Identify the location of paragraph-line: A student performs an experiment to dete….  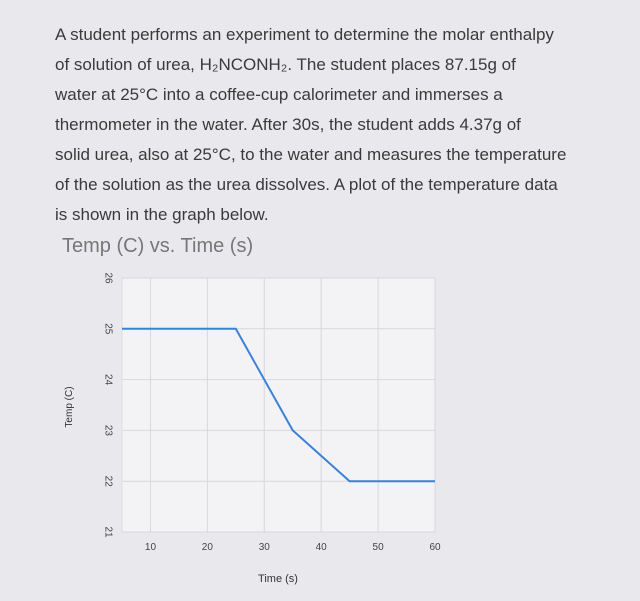
(304, 34).